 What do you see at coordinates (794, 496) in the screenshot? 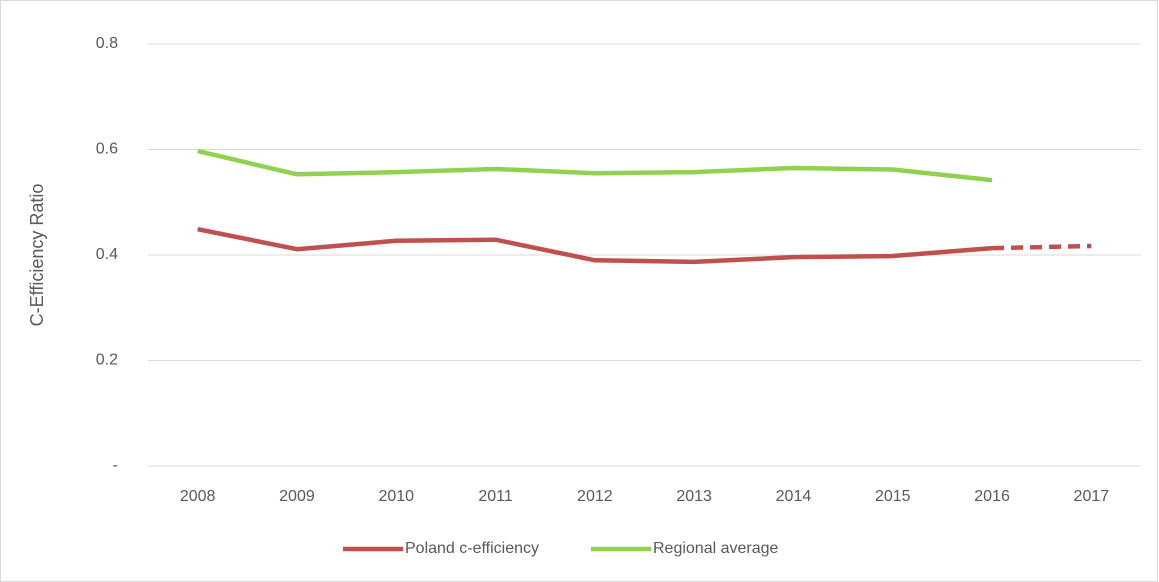
I see `x-tick-label: 2014` at bounding box center [794, 496].